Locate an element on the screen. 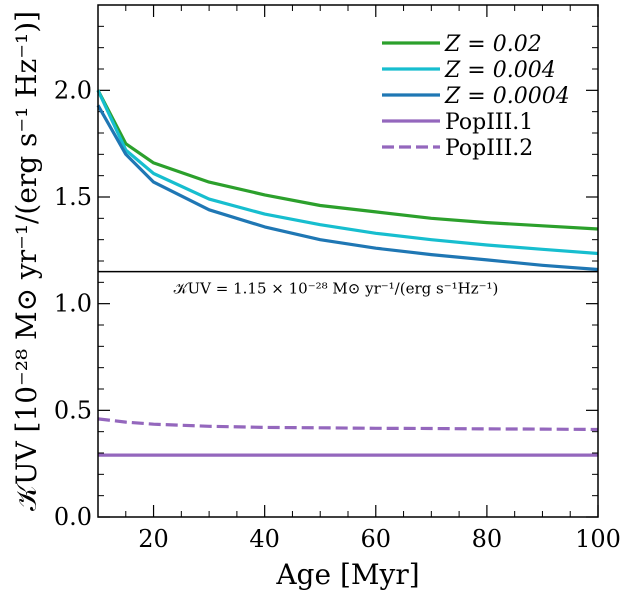 This screenshot has height=598, width=623. x-tick-label: 100 is located at coordinates (598, 539).